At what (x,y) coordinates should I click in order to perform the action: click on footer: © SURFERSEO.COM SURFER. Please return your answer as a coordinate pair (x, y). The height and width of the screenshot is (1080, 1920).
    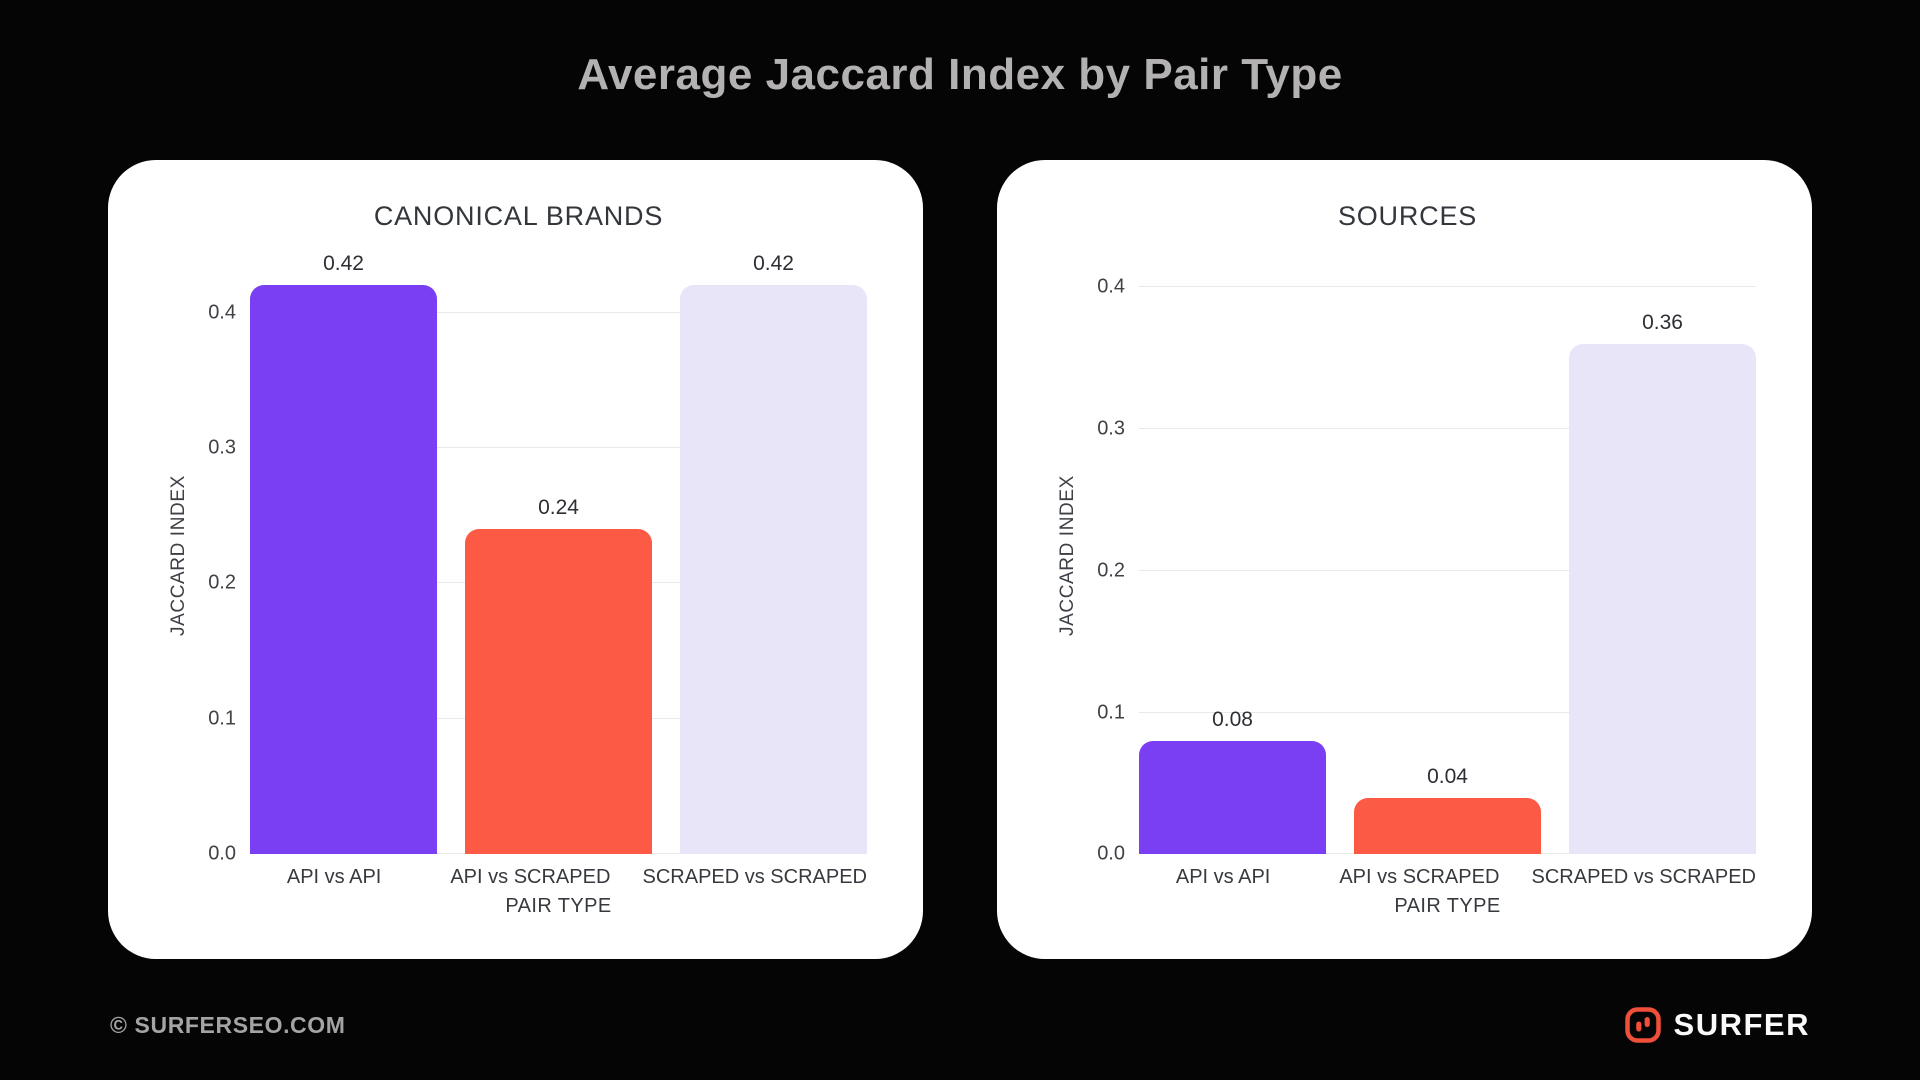
    Looking at the image, I should click on (960, 1025).